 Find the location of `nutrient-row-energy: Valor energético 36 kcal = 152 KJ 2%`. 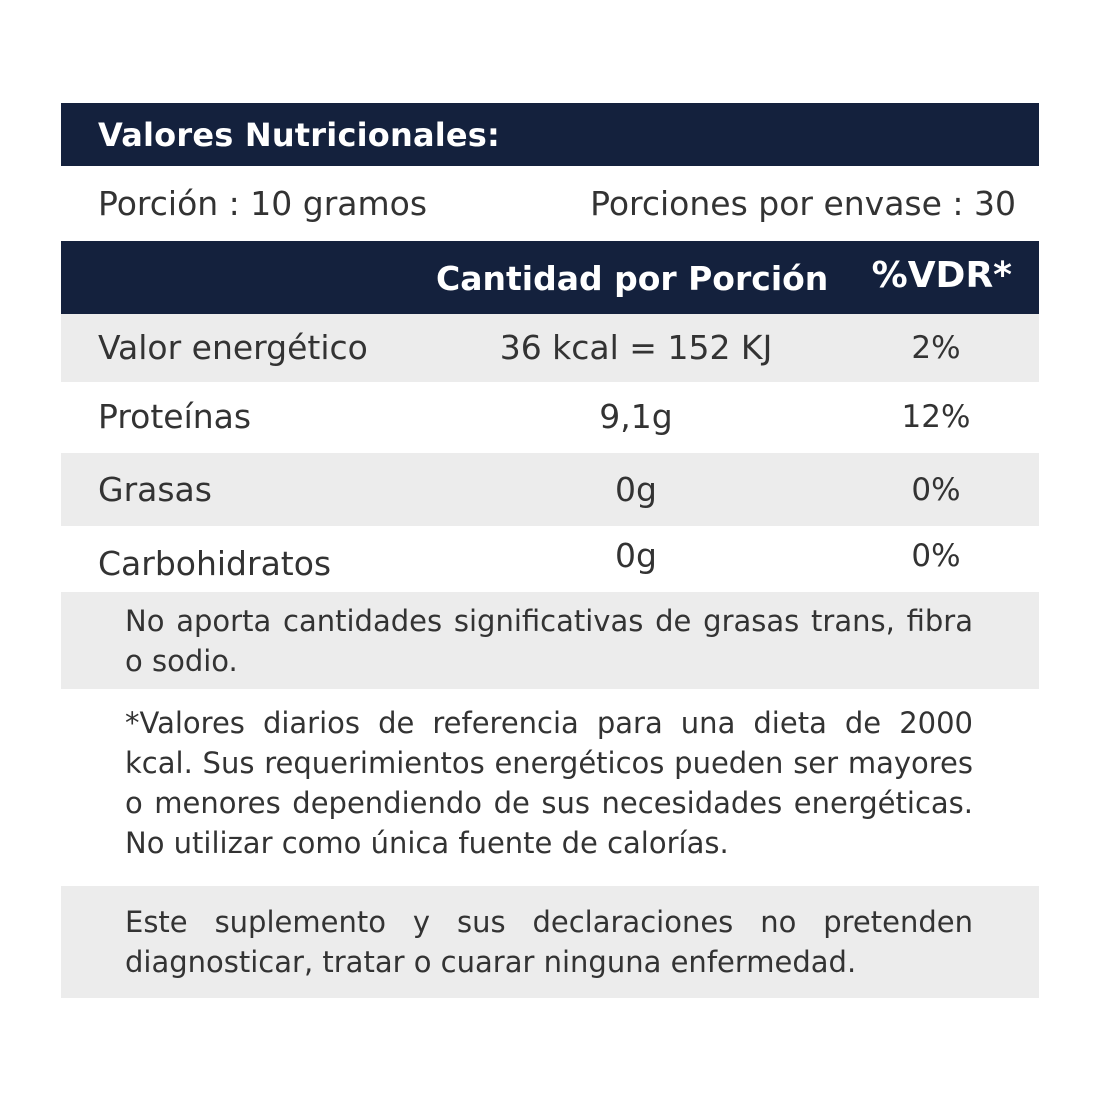

nutrient-row-energy: Valor energético 36 kcal = 152 KJ 2% is located at coordinates (550, 348).